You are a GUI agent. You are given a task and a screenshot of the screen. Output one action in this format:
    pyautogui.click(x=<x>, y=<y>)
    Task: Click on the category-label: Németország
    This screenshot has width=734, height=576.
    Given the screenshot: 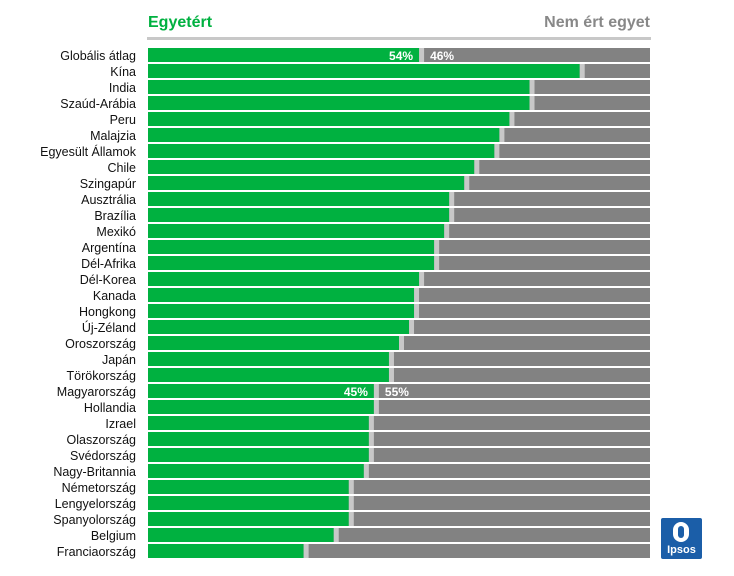 What is the action you would take?
    pyautogui.click(x=99, y=488)
    